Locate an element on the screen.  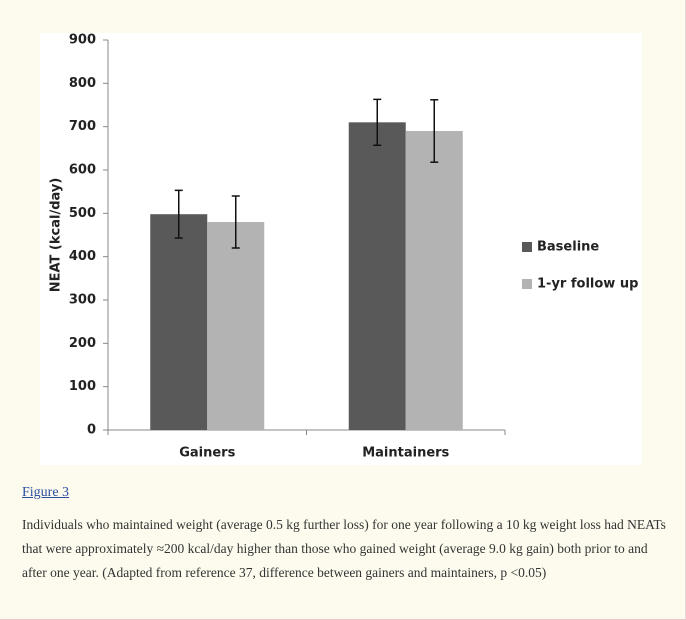
y-tick-label: 200 is located at coordinates (82, 343).